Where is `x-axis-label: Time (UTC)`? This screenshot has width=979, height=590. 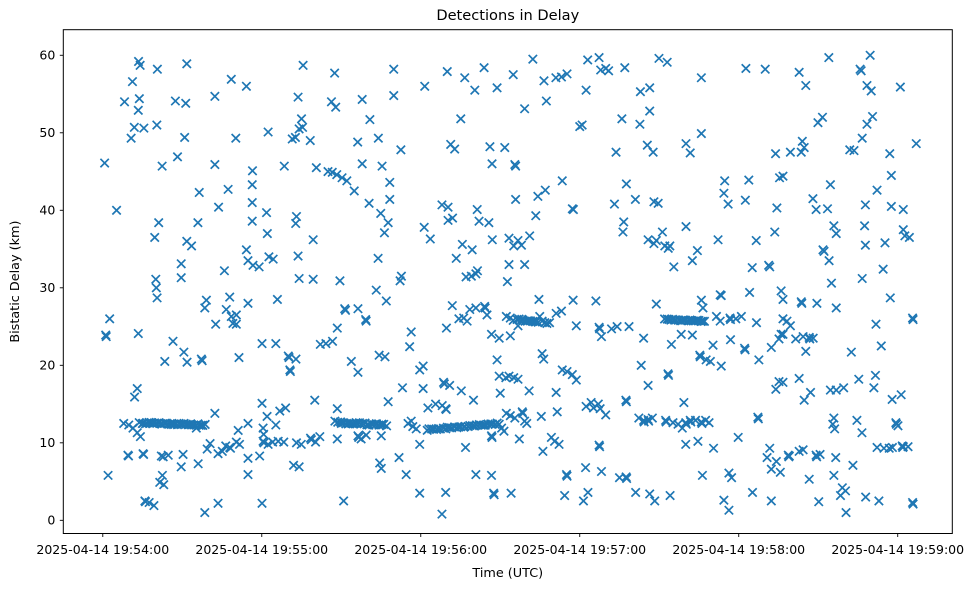
x-axis-label: Time (UTC) is located at coordinates (507, 573).